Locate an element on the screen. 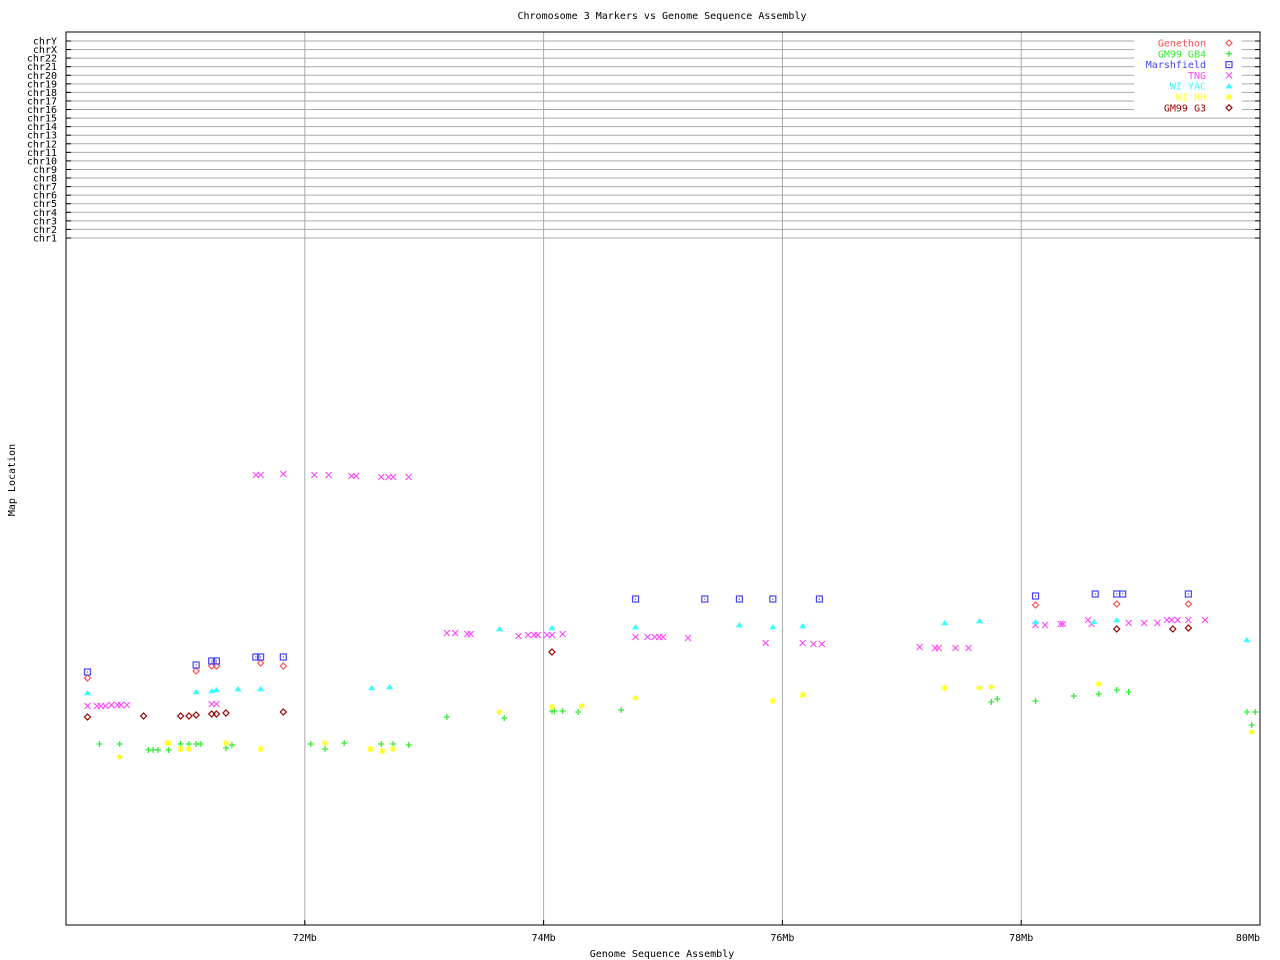  chromosome-label: chr4 is located at coordinates (45, 213).